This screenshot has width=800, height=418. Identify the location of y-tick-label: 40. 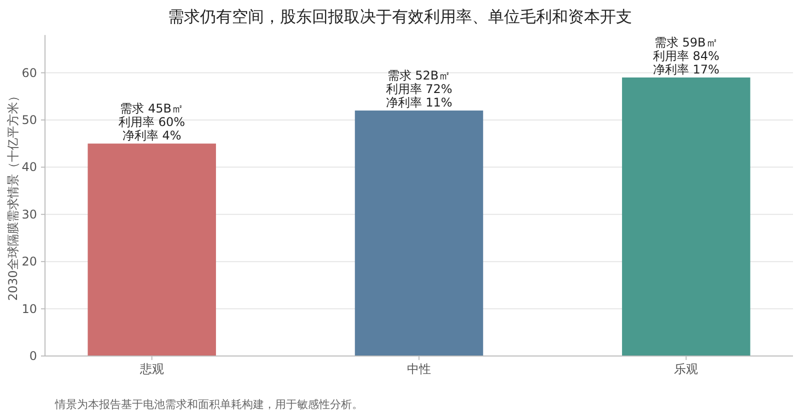
(29, 167).